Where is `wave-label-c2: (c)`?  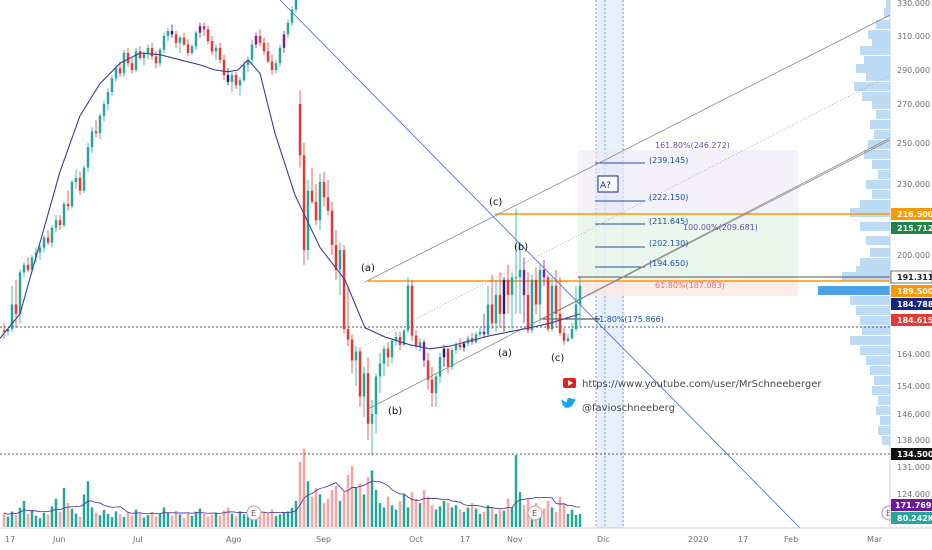
wave-label-c2: (c) is located at coordinates (557, 358).